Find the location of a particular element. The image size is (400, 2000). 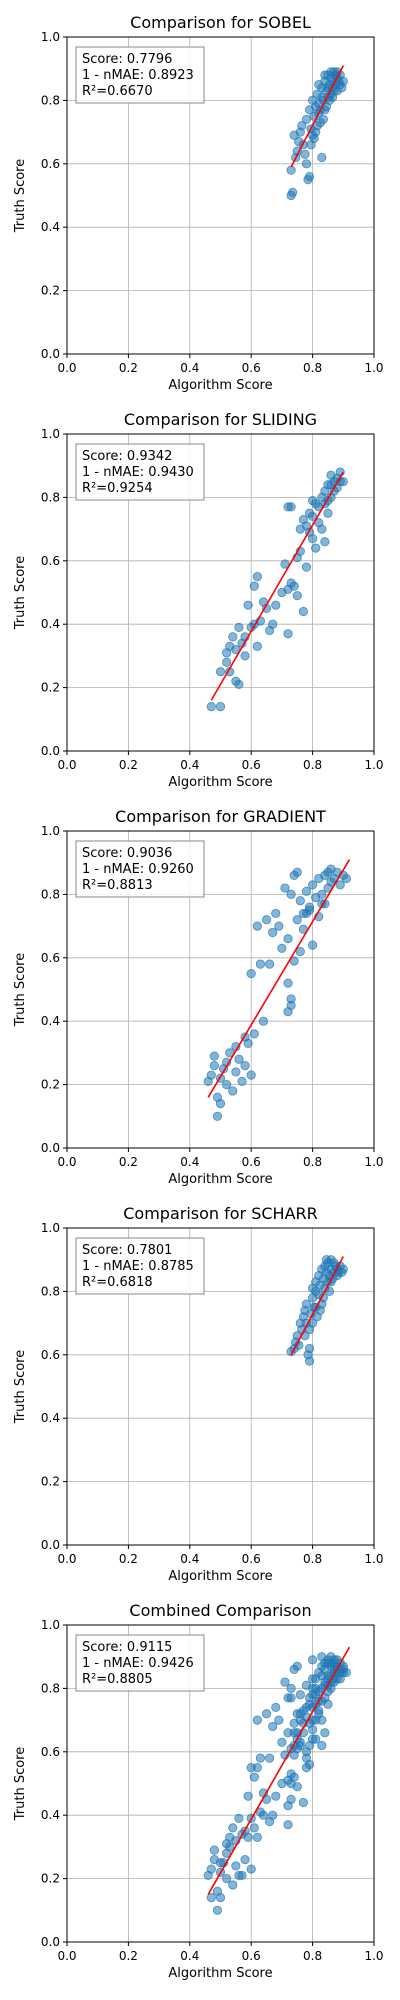

chart-title: Combined Comparison is located at coordinates (220, 1610).